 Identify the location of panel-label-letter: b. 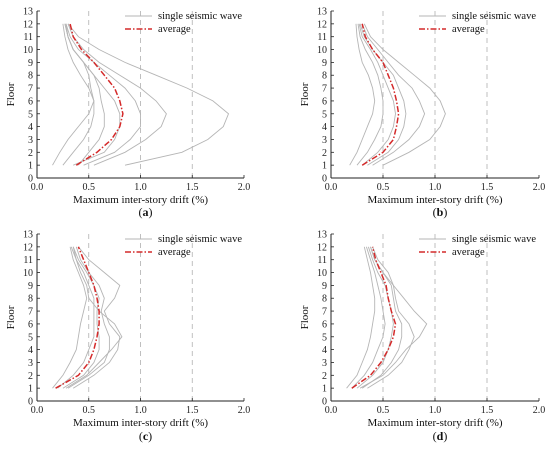
(440, 212).